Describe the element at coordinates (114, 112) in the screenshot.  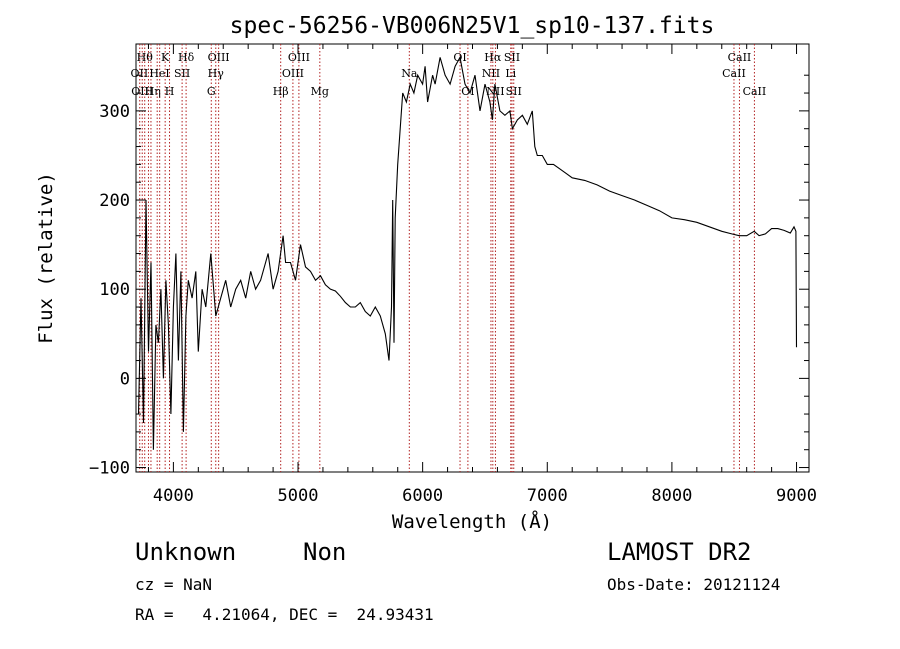
I see `y-tick-label: 300` at that location.